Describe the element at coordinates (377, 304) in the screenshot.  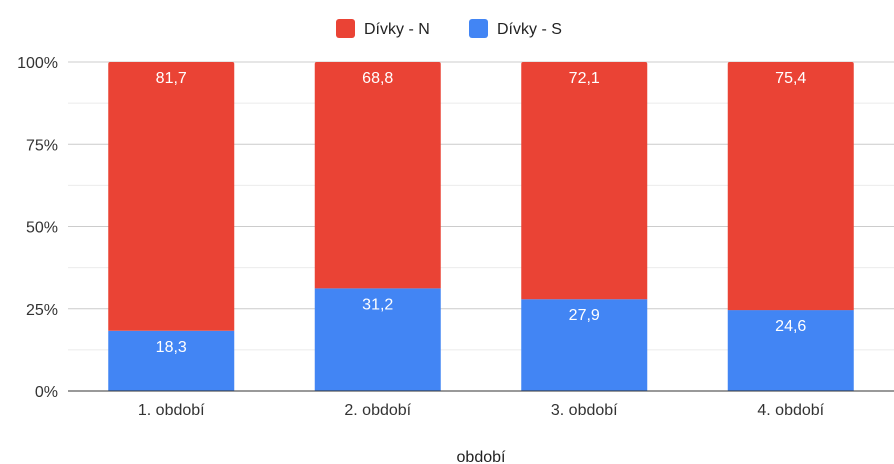
I see `data-label: 31,2` at that location.